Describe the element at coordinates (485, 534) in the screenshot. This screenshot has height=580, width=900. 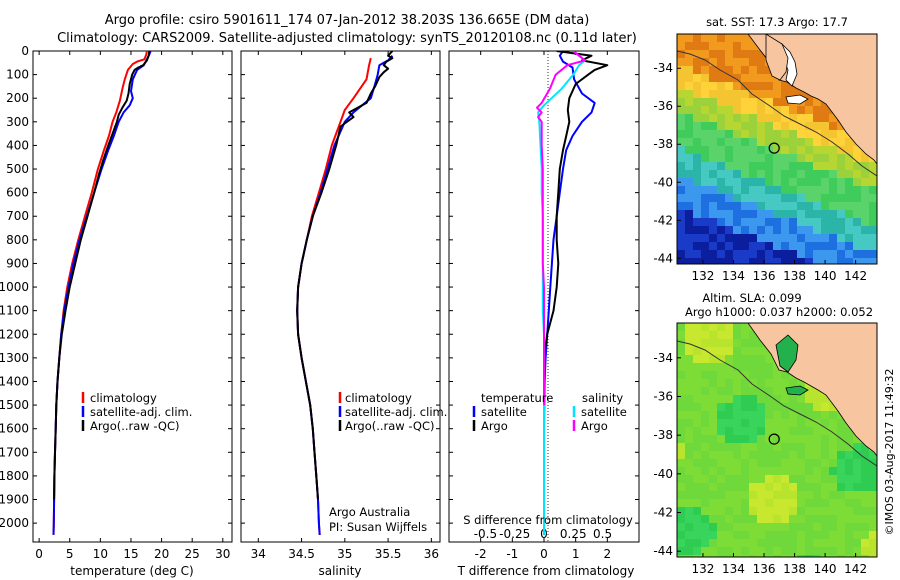
I see `s-tick-label: -0.5` at that location.